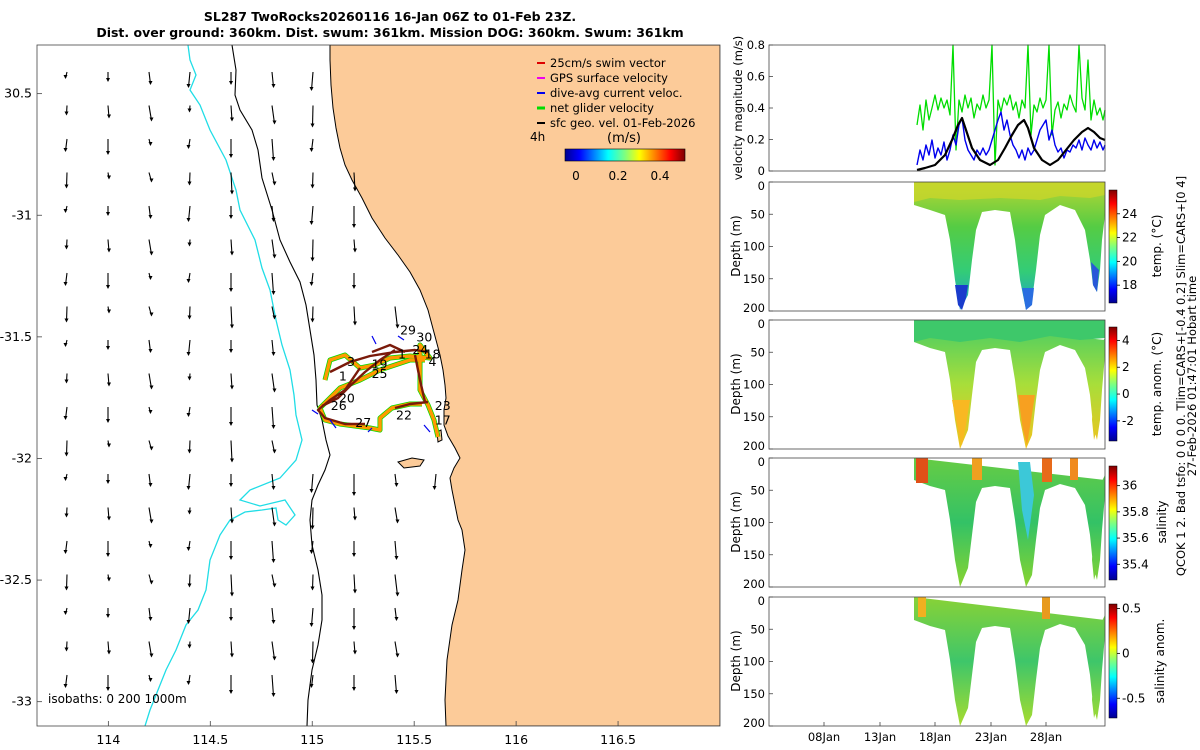 The height and width of the screenshot is (750, 1200). Describe the element at coordinates (659, 176) in the screenshot. I see `colorbar-tick-04: 0.4` at that location.